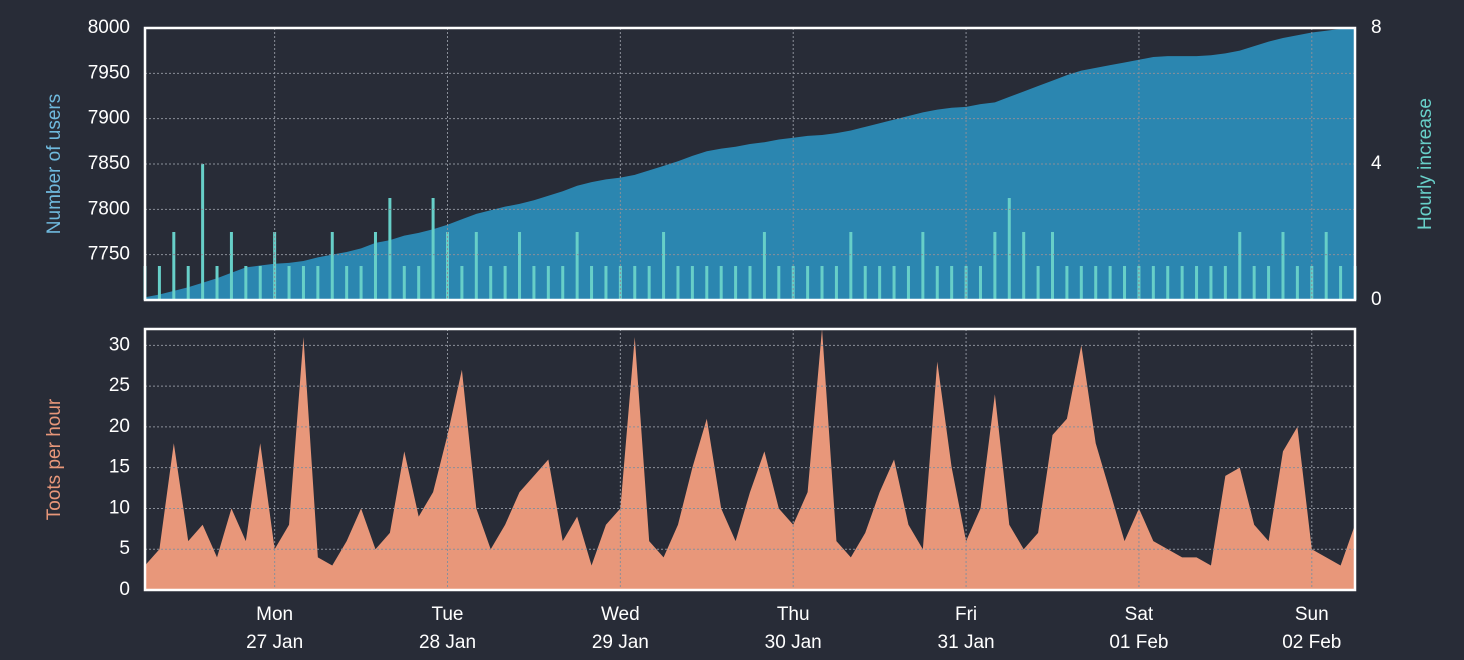 This screenshot has width=1464, height=660. I want to click on y-tick-label: 0, so click(124, 589).